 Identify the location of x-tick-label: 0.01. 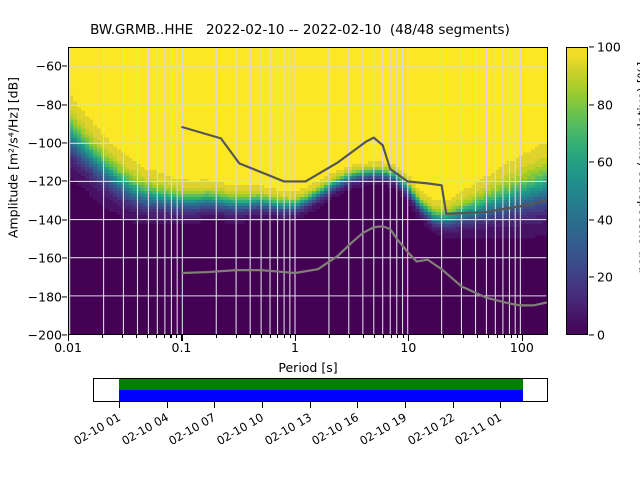
(68, 347).